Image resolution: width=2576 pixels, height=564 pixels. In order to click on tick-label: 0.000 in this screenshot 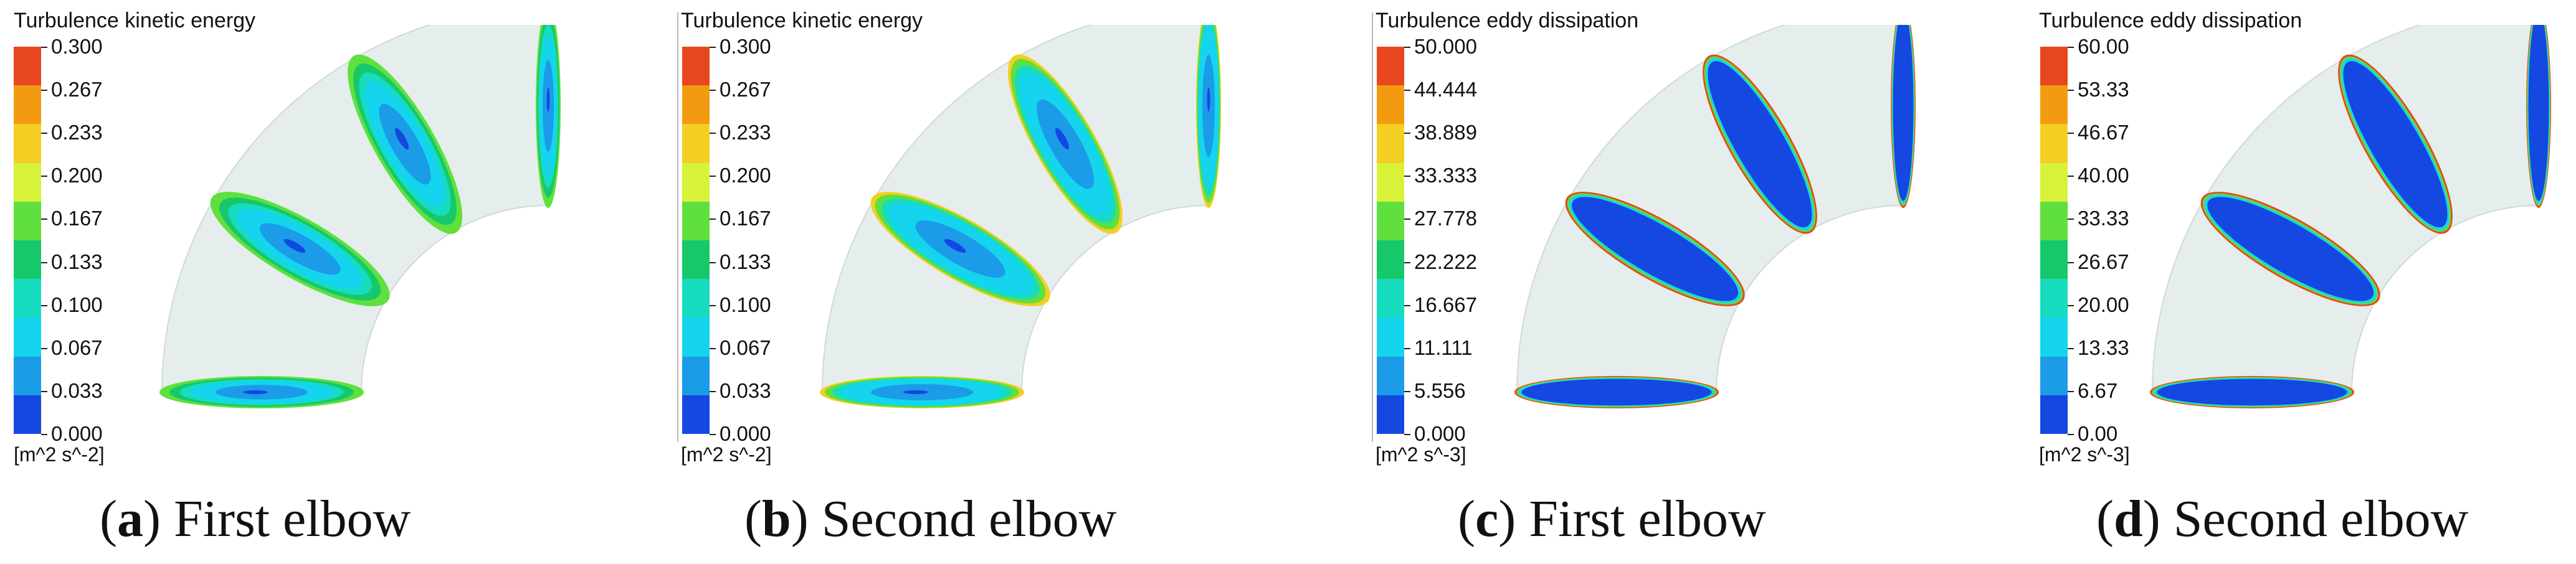, I will do `click(745, 433)`.